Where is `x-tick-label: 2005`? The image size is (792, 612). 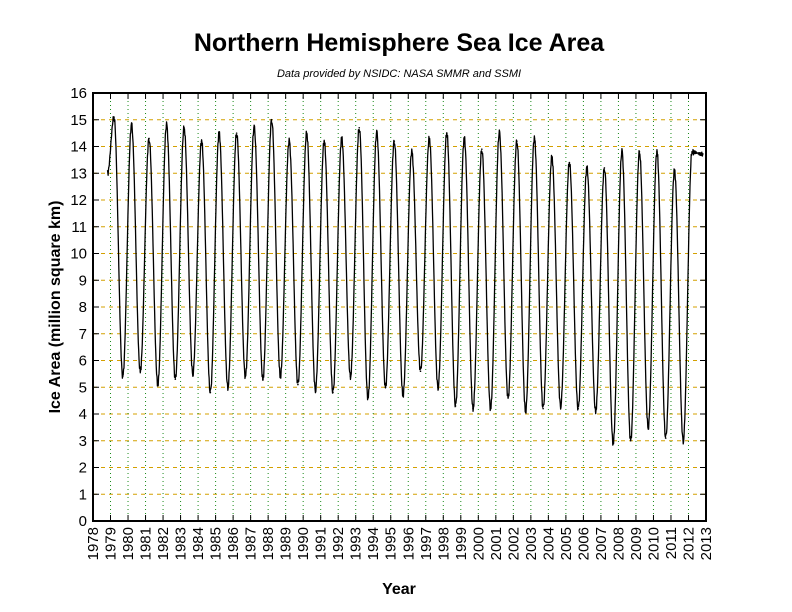 x-tick-label: 2005 is located at coordinates (566, 543).